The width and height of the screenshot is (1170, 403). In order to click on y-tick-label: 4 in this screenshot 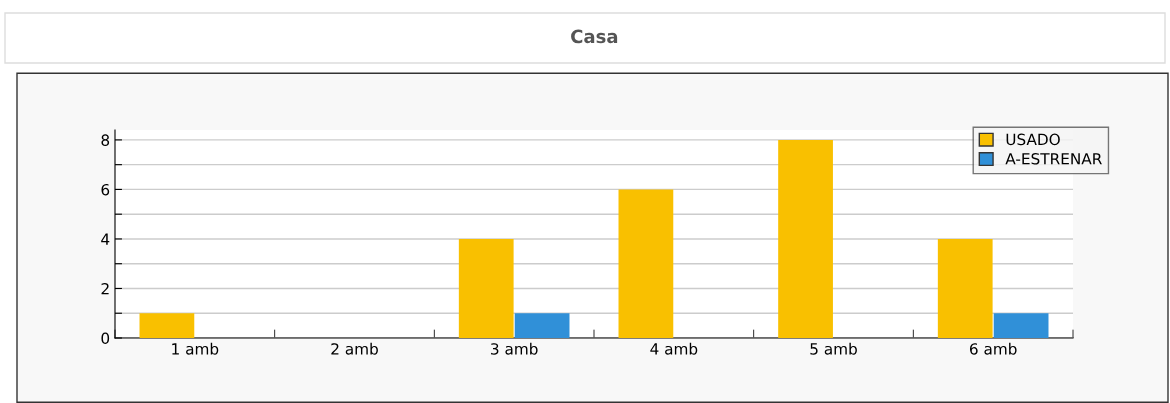, I will do `click(105, 239)`.